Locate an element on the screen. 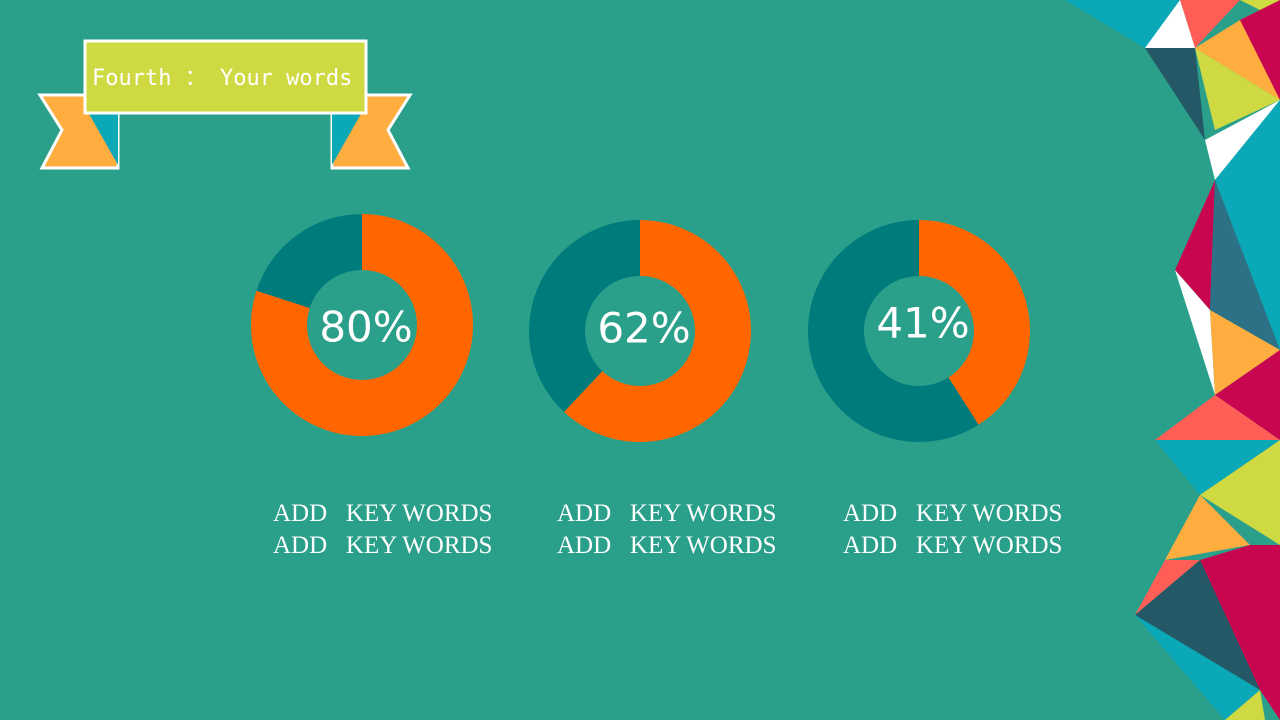 The image size is (1280, 720). value-label: 62% is located at coordinates (643, 328).